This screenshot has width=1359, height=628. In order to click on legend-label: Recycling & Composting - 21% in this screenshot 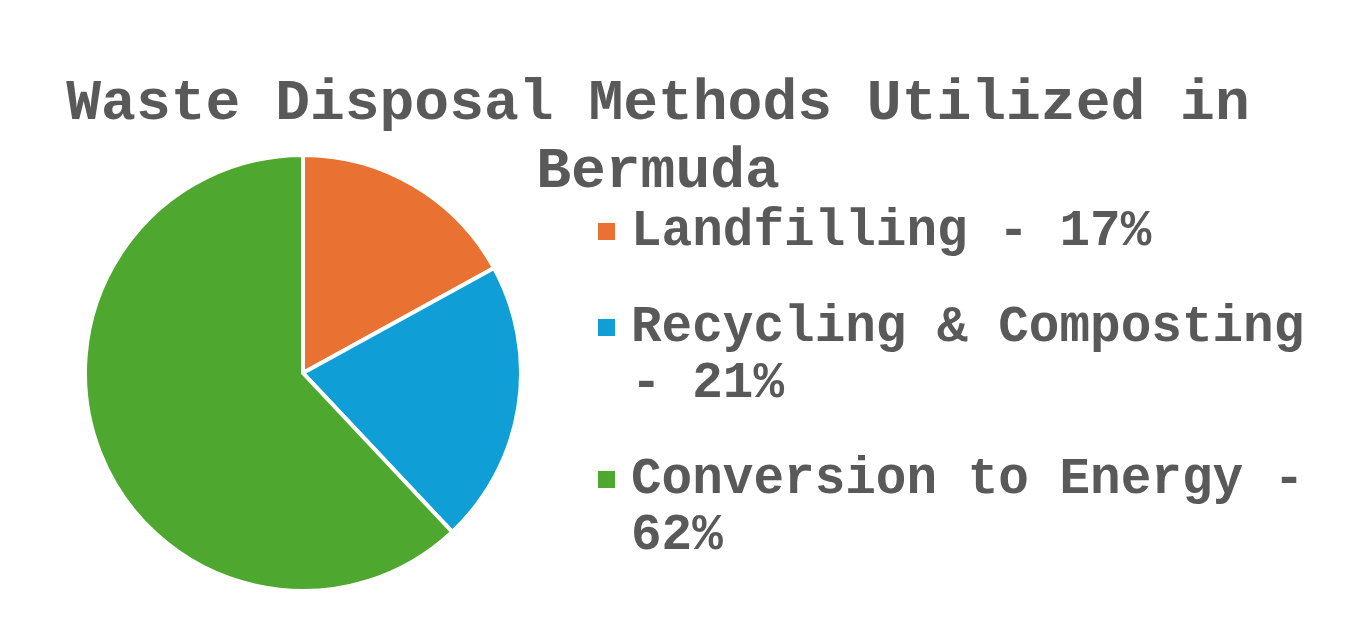, I will do `click(968, 355)`.